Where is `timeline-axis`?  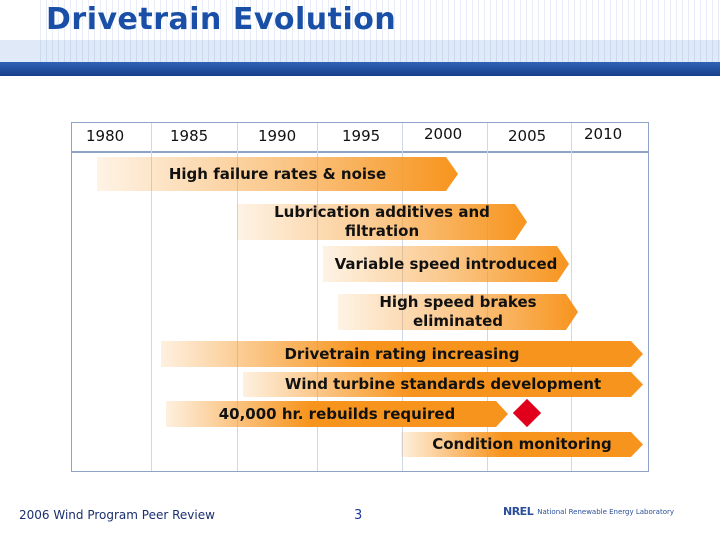 timeline-axis is located at coordinates (360, 152).